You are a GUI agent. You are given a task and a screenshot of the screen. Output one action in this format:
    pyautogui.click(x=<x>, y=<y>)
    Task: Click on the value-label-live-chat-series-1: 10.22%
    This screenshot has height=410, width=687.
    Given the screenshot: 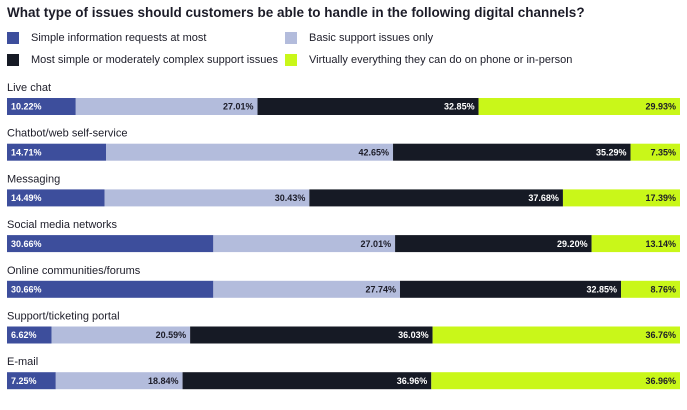 What is the action you would take?
    pyautogui.click(x=26, y=107)
    